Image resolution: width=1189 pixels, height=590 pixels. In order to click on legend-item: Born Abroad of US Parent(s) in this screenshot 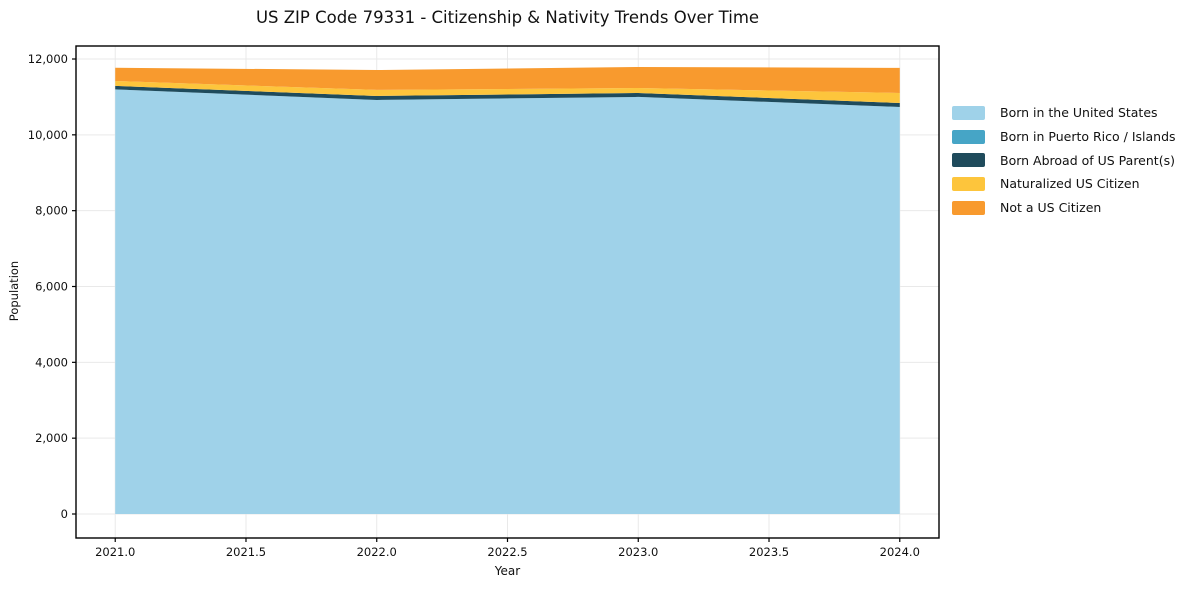, I will do `click(1064, 160)`.